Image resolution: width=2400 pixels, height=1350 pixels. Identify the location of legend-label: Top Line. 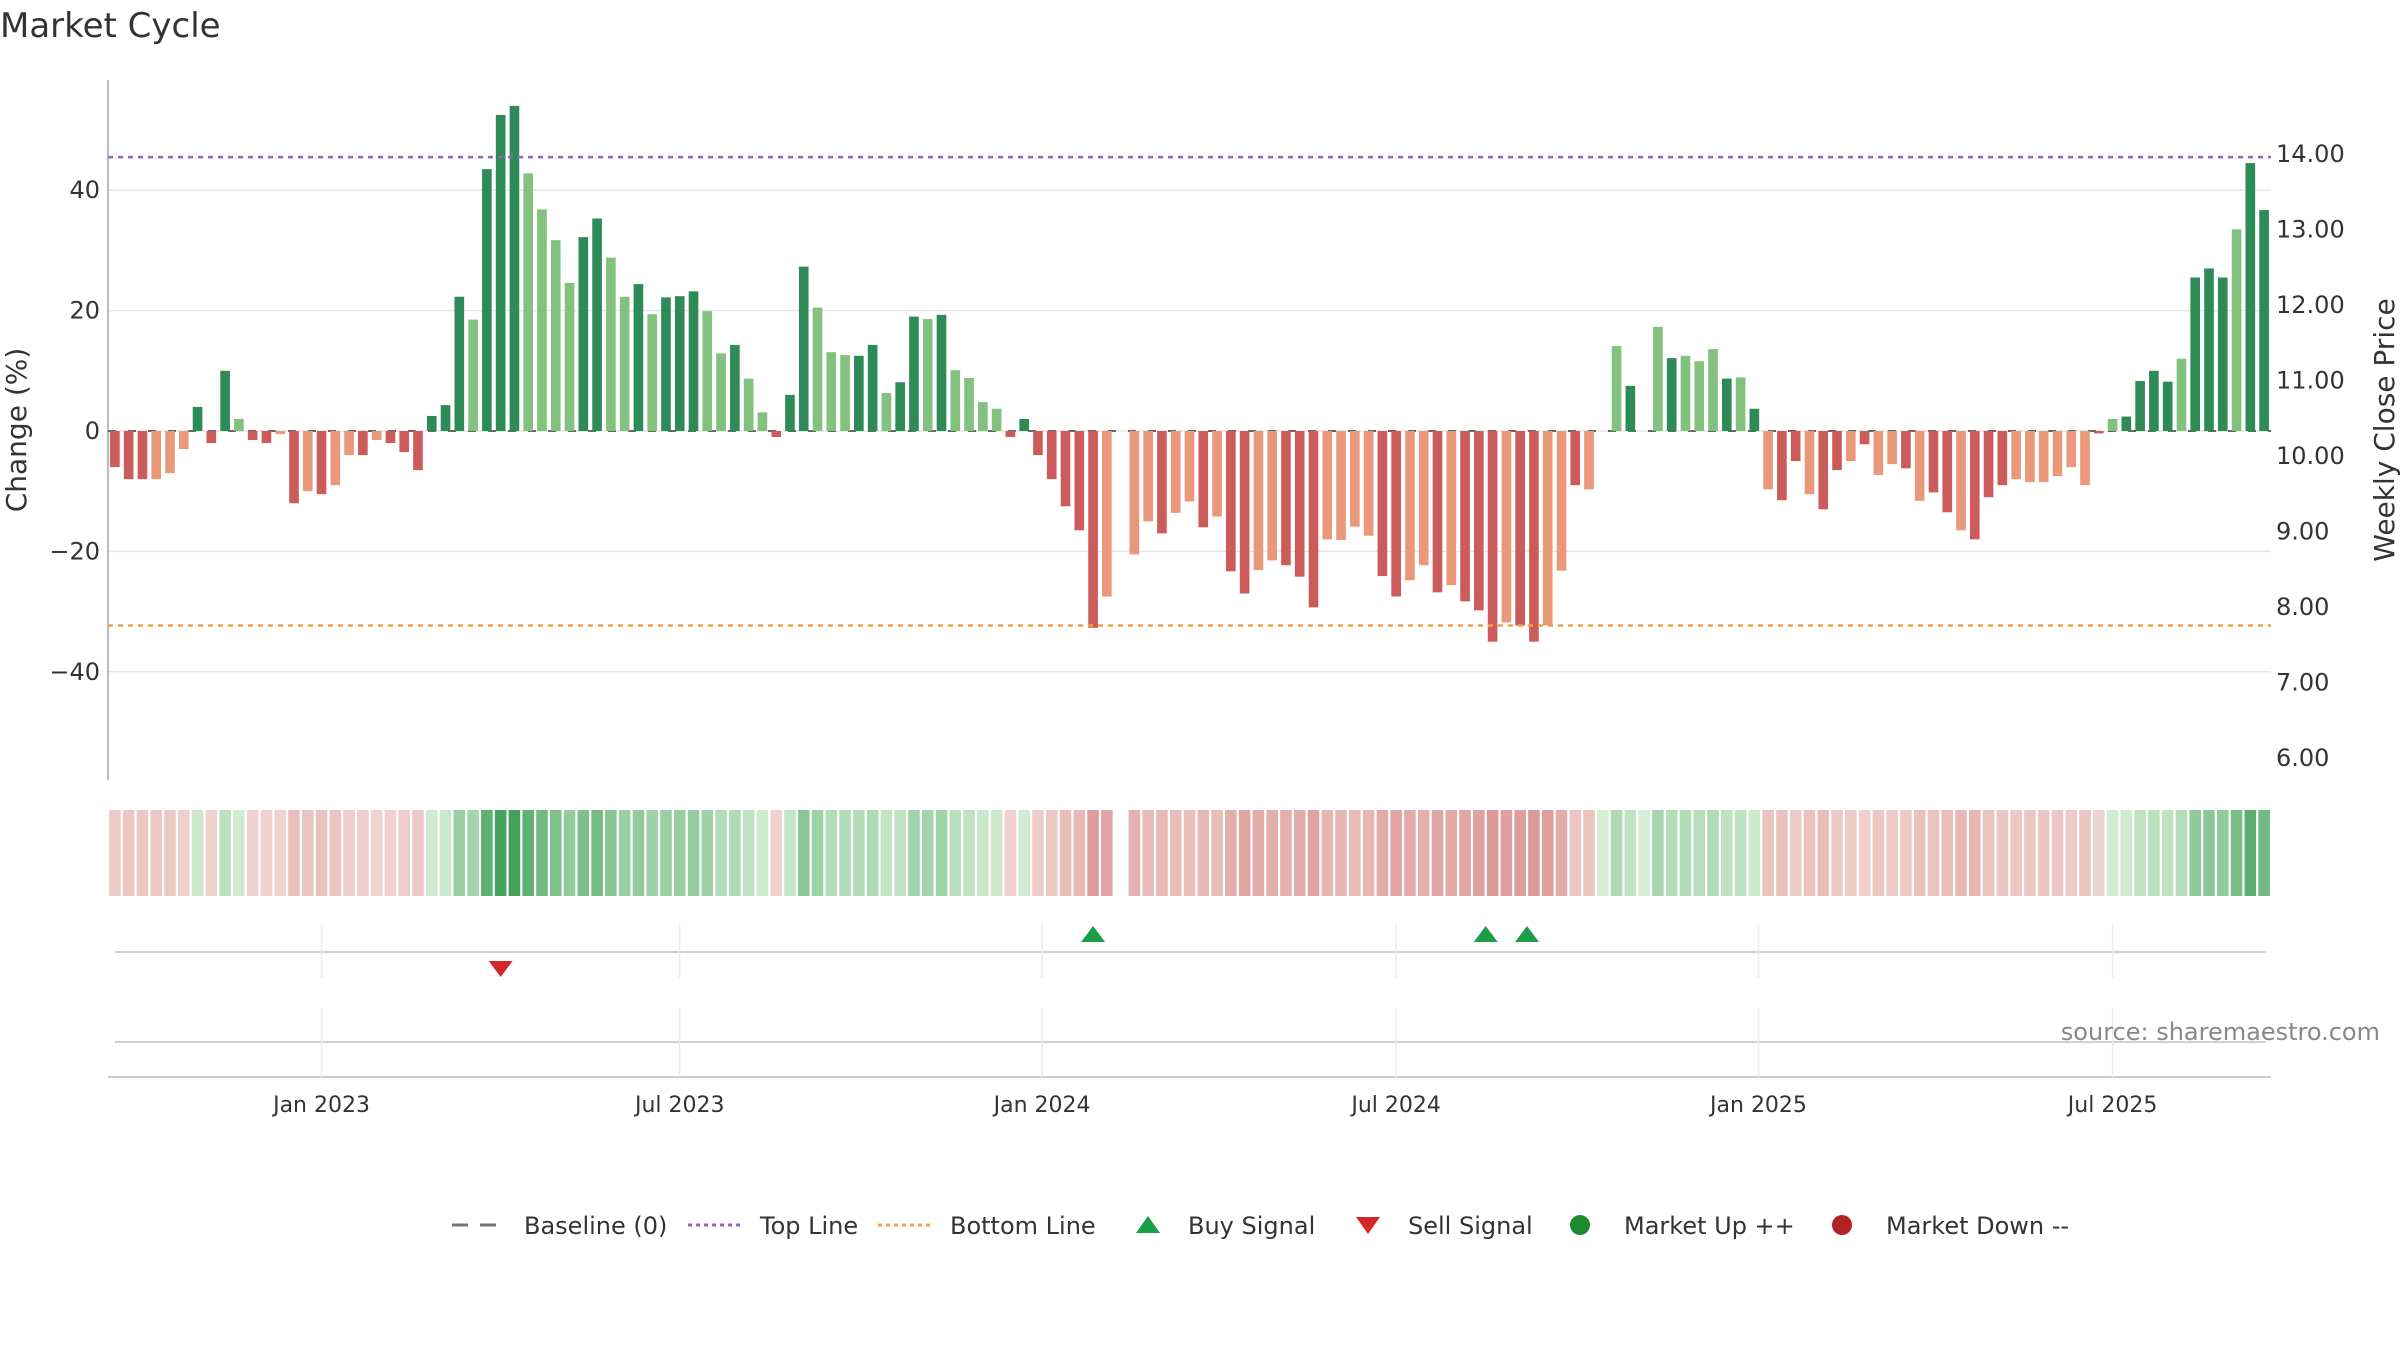
(808, 1226).